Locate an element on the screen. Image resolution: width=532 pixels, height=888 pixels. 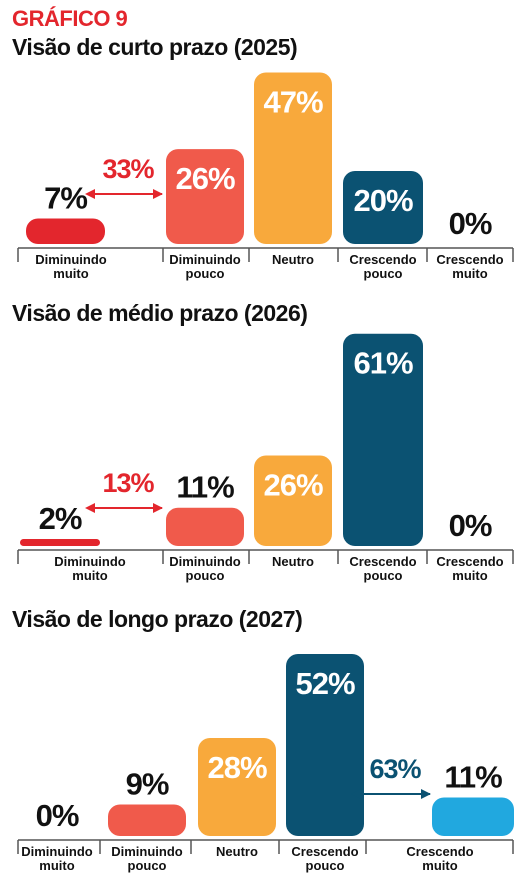
value-label-4: 11% is located at coordinates (473, 777).